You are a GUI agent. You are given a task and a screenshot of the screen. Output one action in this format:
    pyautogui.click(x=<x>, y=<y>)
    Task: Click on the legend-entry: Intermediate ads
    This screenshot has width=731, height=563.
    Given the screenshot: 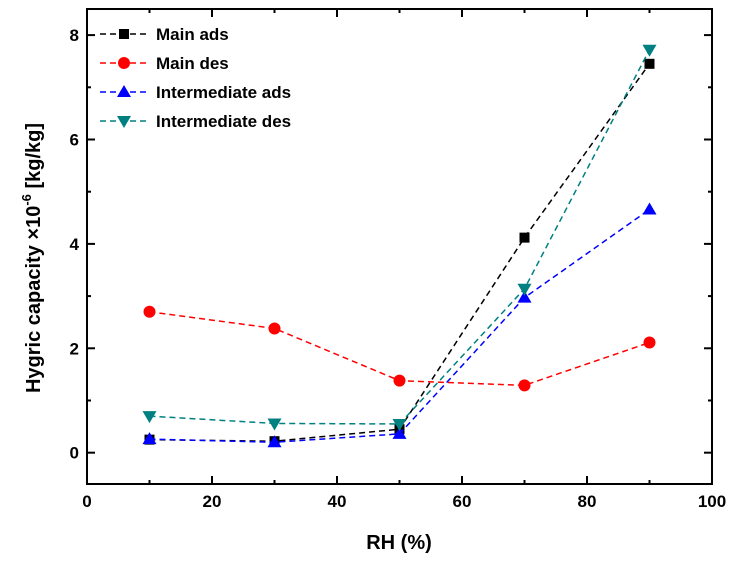 What is the action you would take?
    pyautogui.click(x=195, y=92)
    